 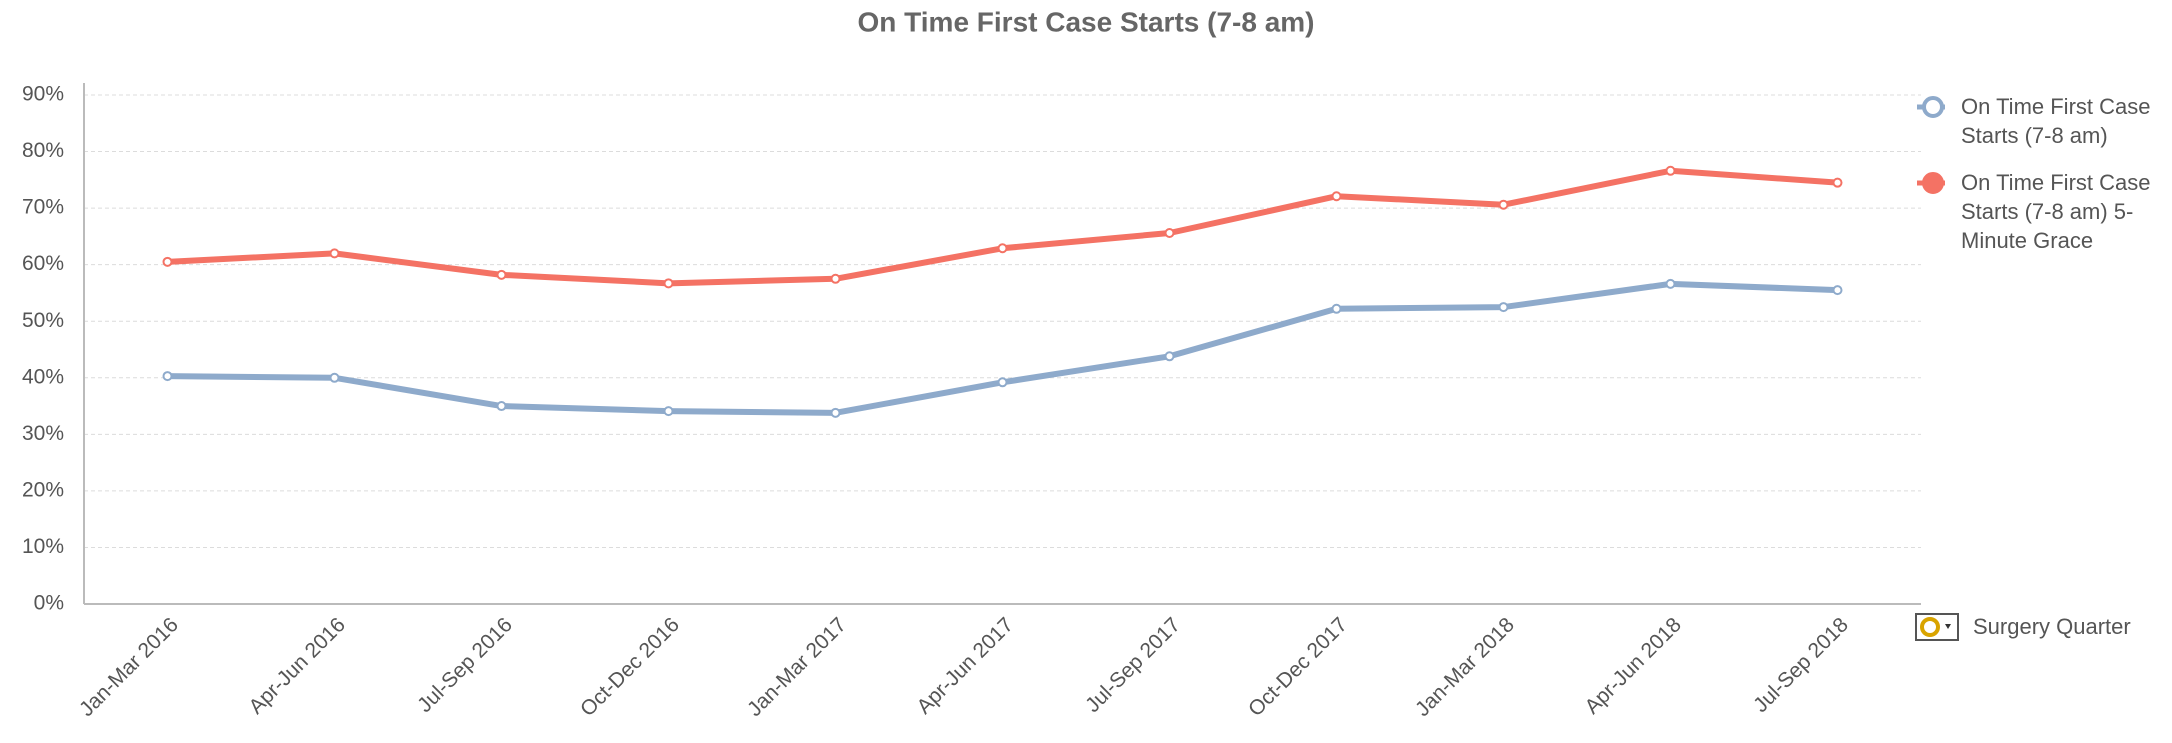 What do you see at coordinates (49, 603) in the screenshot?
I see `y-tick-label: 0%` at bounding box center [49, 603].